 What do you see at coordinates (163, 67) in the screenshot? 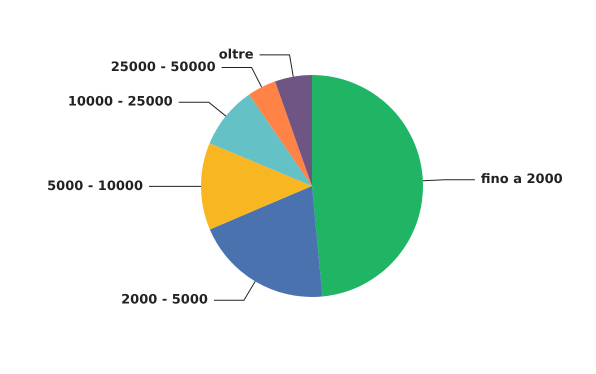
I see `slice-label: 25000 - 50000` at bounding box center [163, 67].